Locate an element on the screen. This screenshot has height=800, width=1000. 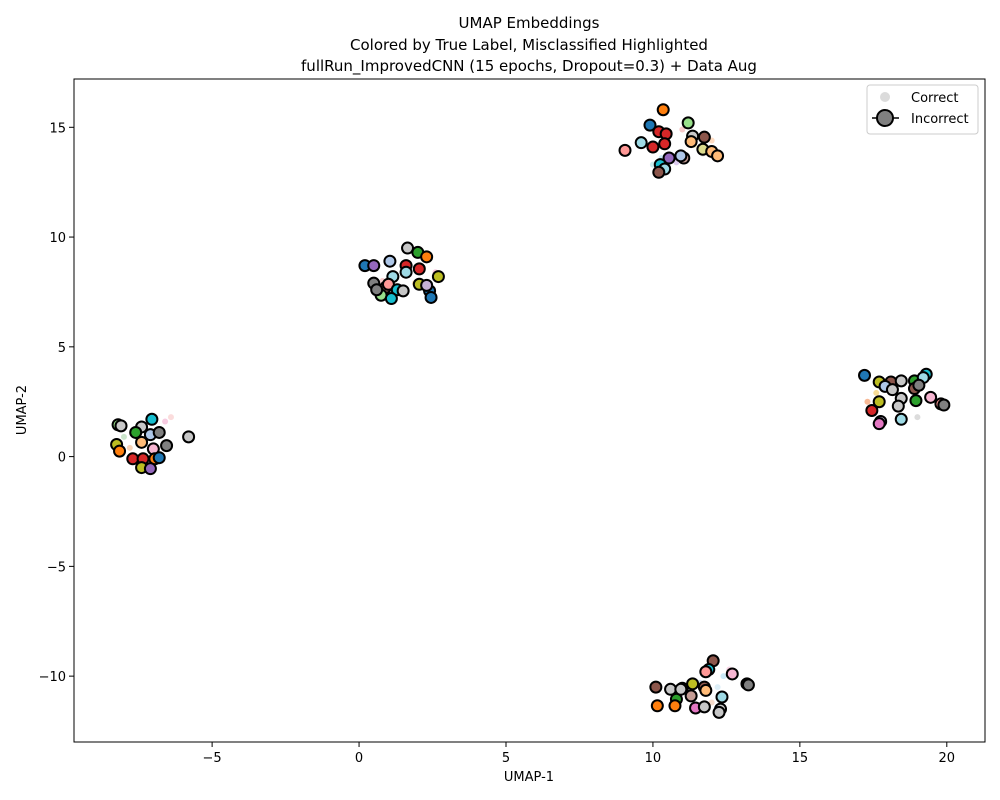
legend-correct-label: Correct is located at coordinates (934, 98).